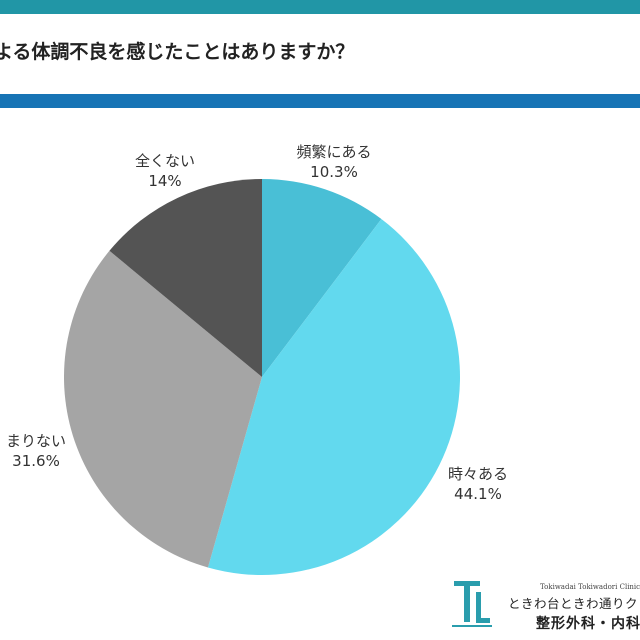 This screenshot has height=640, width=640. What do you see at coordinates (320, 7) in the screenshot?
I see `top-accent-bar` at bounding box center [320, 7].